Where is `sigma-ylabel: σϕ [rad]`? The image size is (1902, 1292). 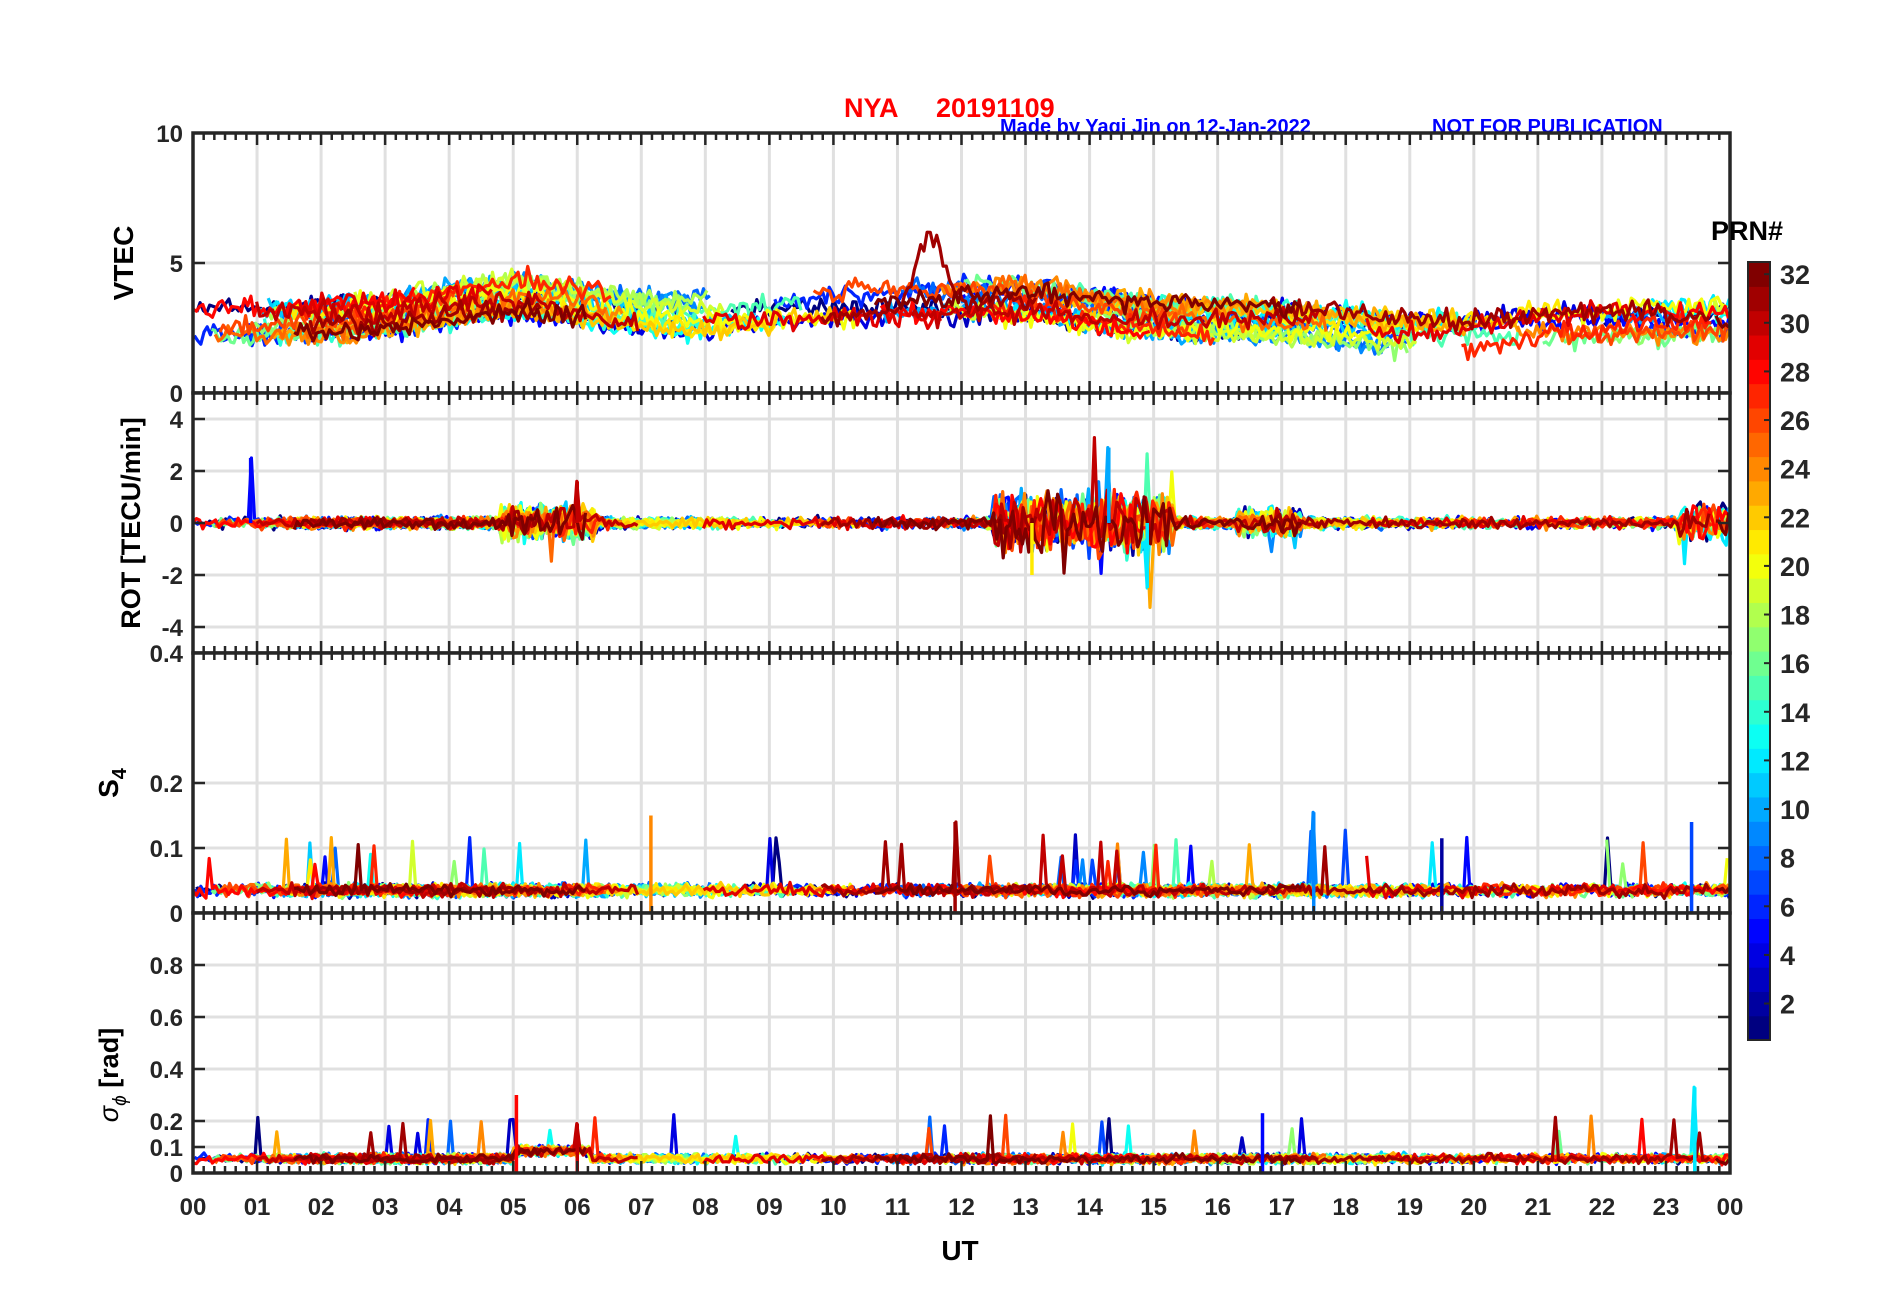
sigma-ylabel: σϕ [rad] is located at coordinates (112, 1075).